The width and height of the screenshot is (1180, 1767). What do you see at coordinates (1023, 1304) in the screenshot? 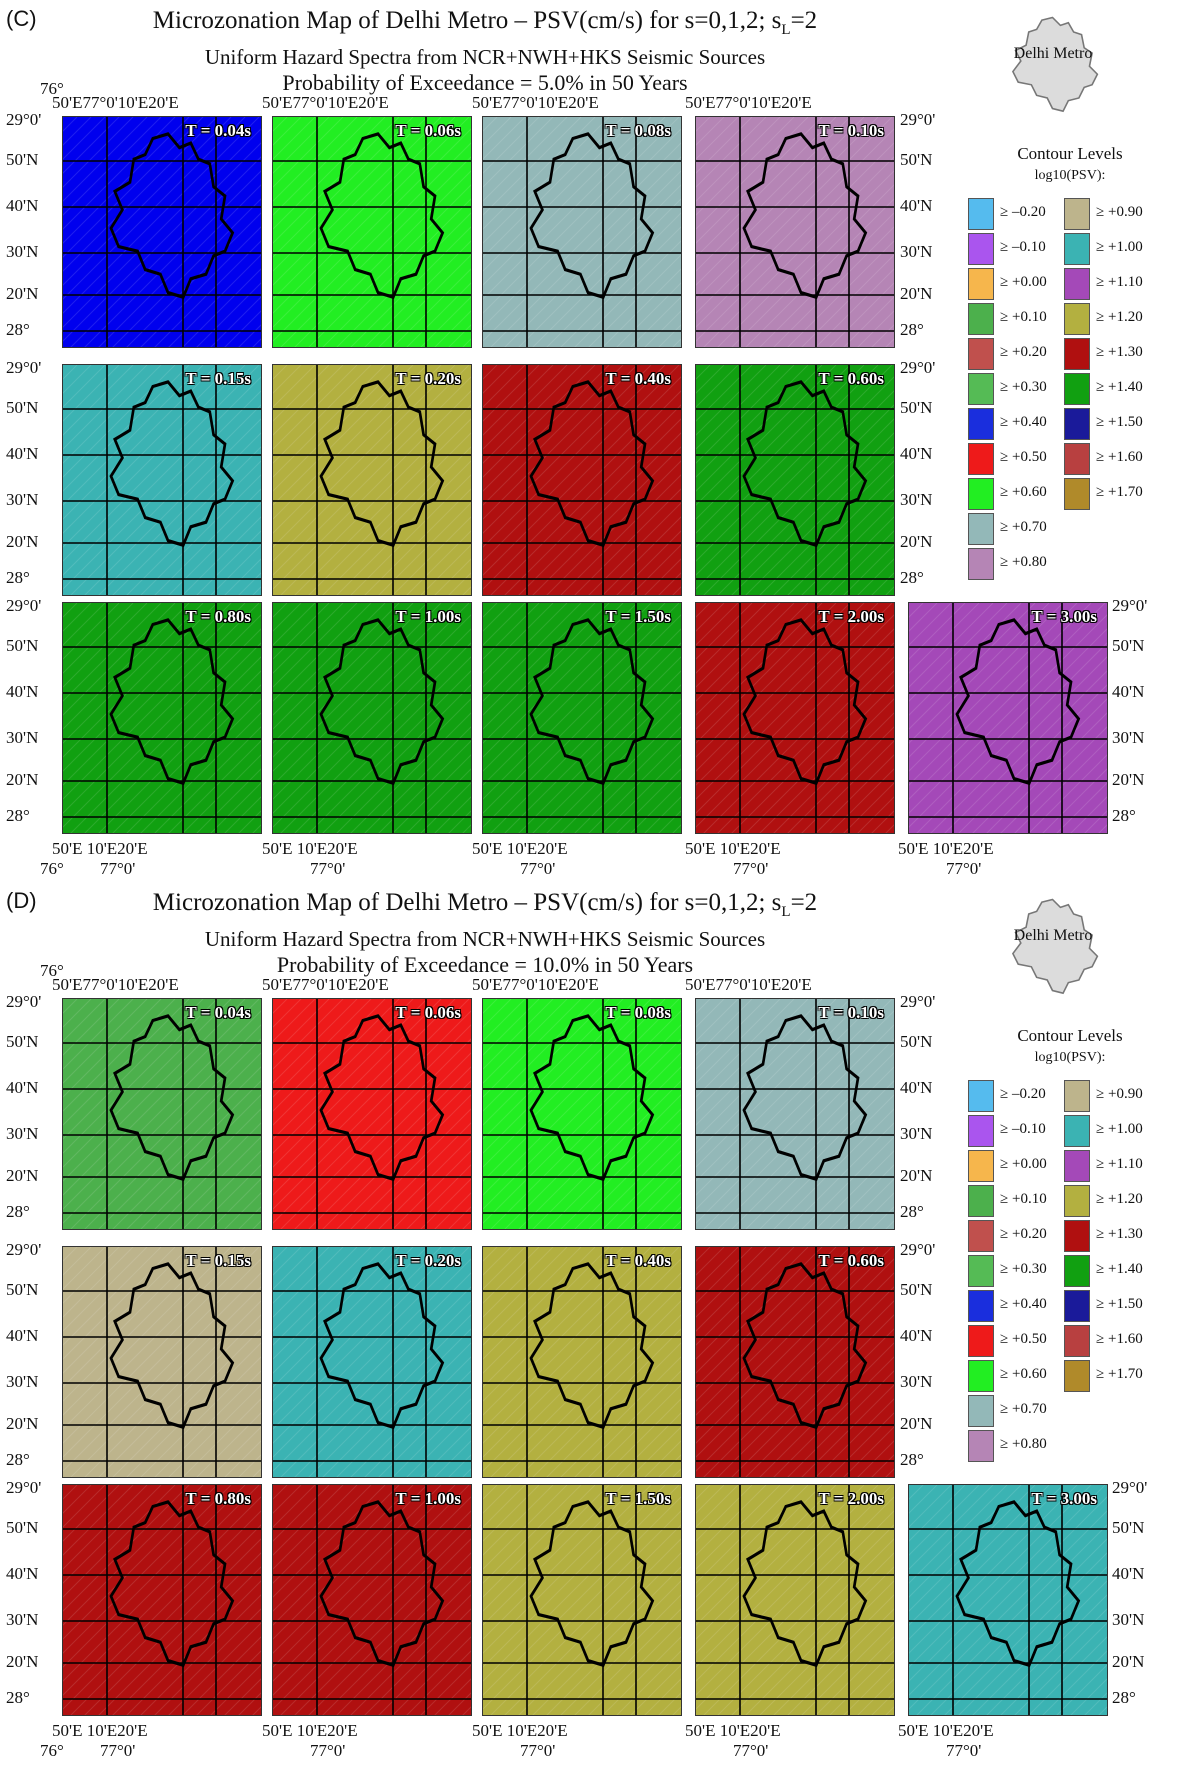
I see `legend-label: ≥ +0.40` at bounding box center [1023, 1304].